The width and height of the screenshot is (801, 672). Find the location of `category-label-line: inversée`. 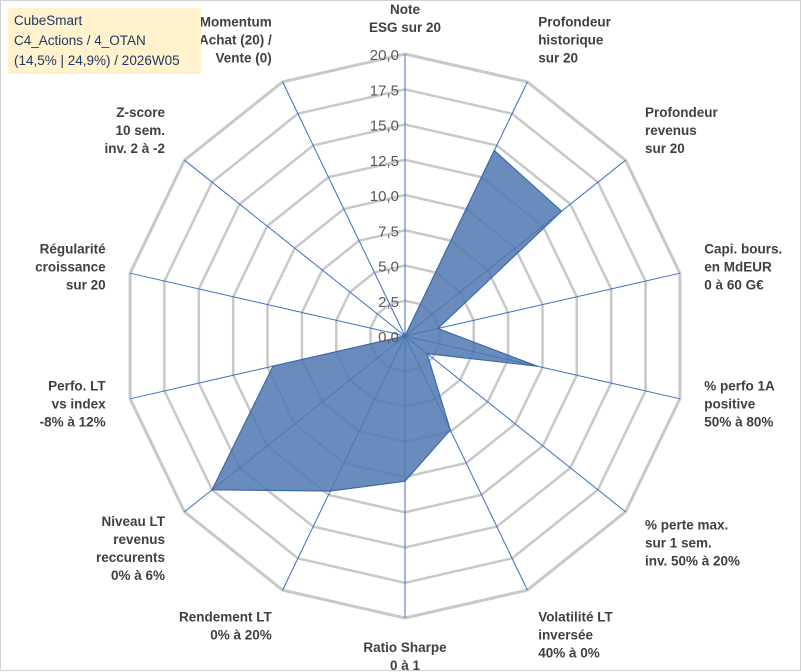

category-label-line: inversée is located at coordinates (565, 635).